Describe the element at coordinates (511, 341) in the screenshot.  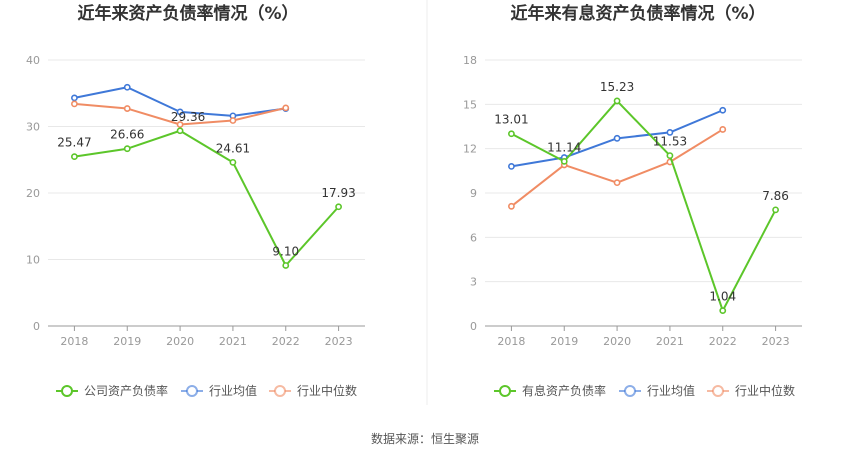
I see `chart2-x-tick-label: 2018` at that location.